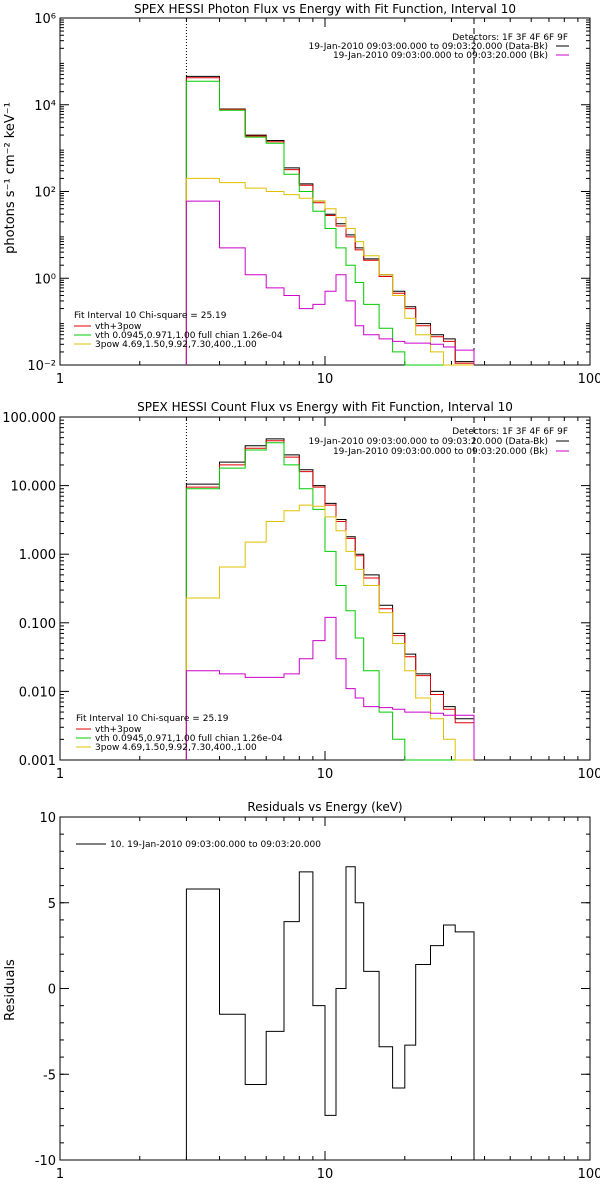 This screenshot has height=1204, width=600. What do you see at coordinates (37, 761) in the screenshot?
I see `y-tick-label: 0.001` at bounding box center [37, 761].